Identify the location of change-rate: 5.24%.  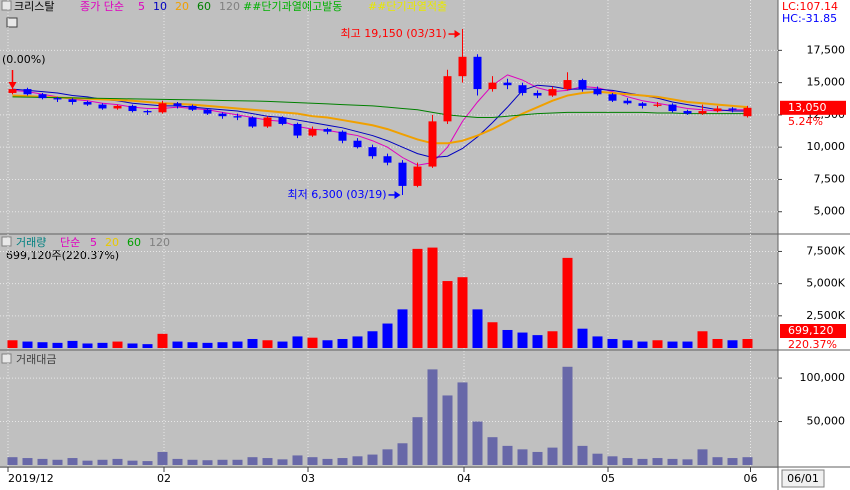
(805, 121).